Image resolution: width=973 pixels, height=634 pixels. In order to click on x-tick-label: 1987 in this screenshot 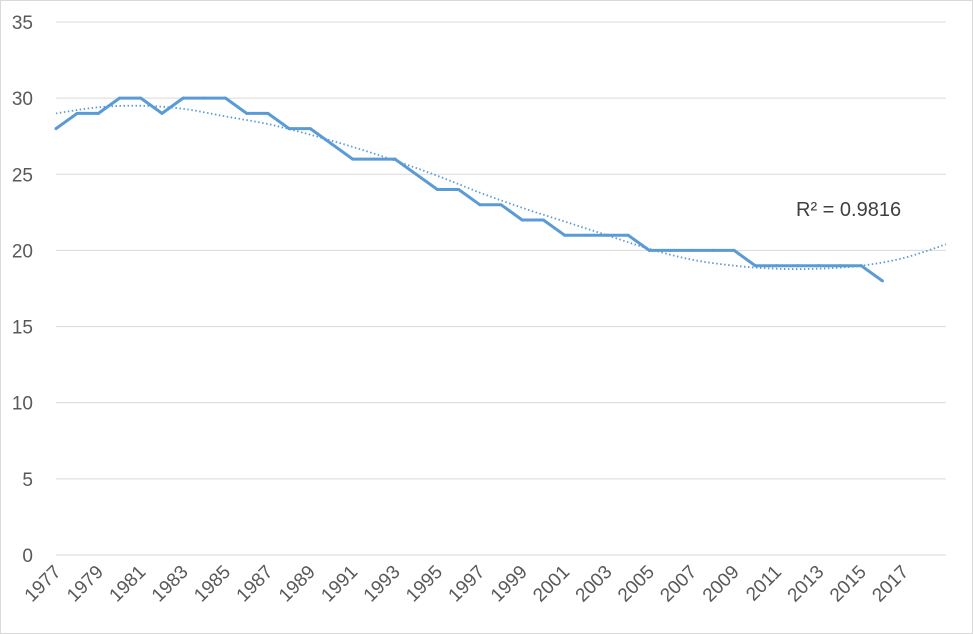, I will do `click(255, 584)`.